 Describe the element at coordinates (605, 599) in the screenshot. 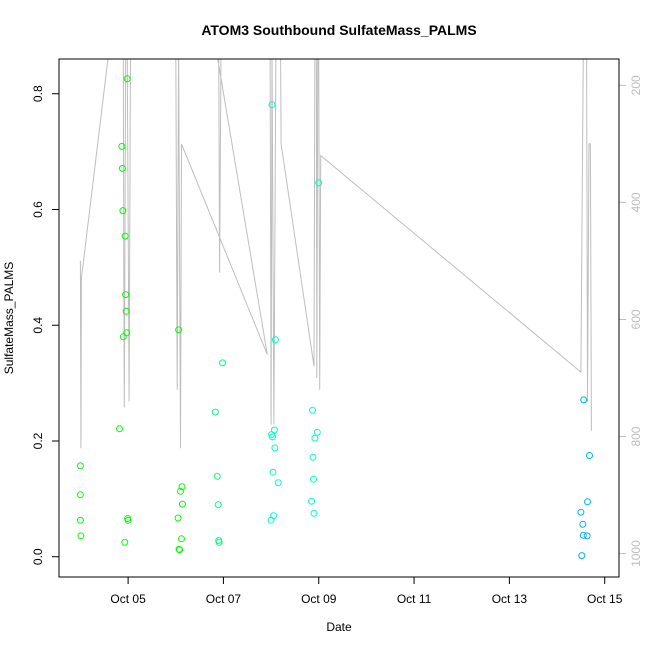

I see `x-tick-label: Oct 15` at that location.